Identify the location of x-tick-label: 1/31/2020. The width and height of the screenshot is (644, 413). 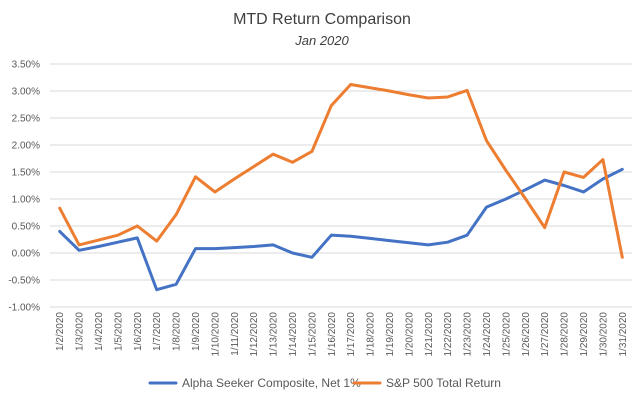
(623, 334).